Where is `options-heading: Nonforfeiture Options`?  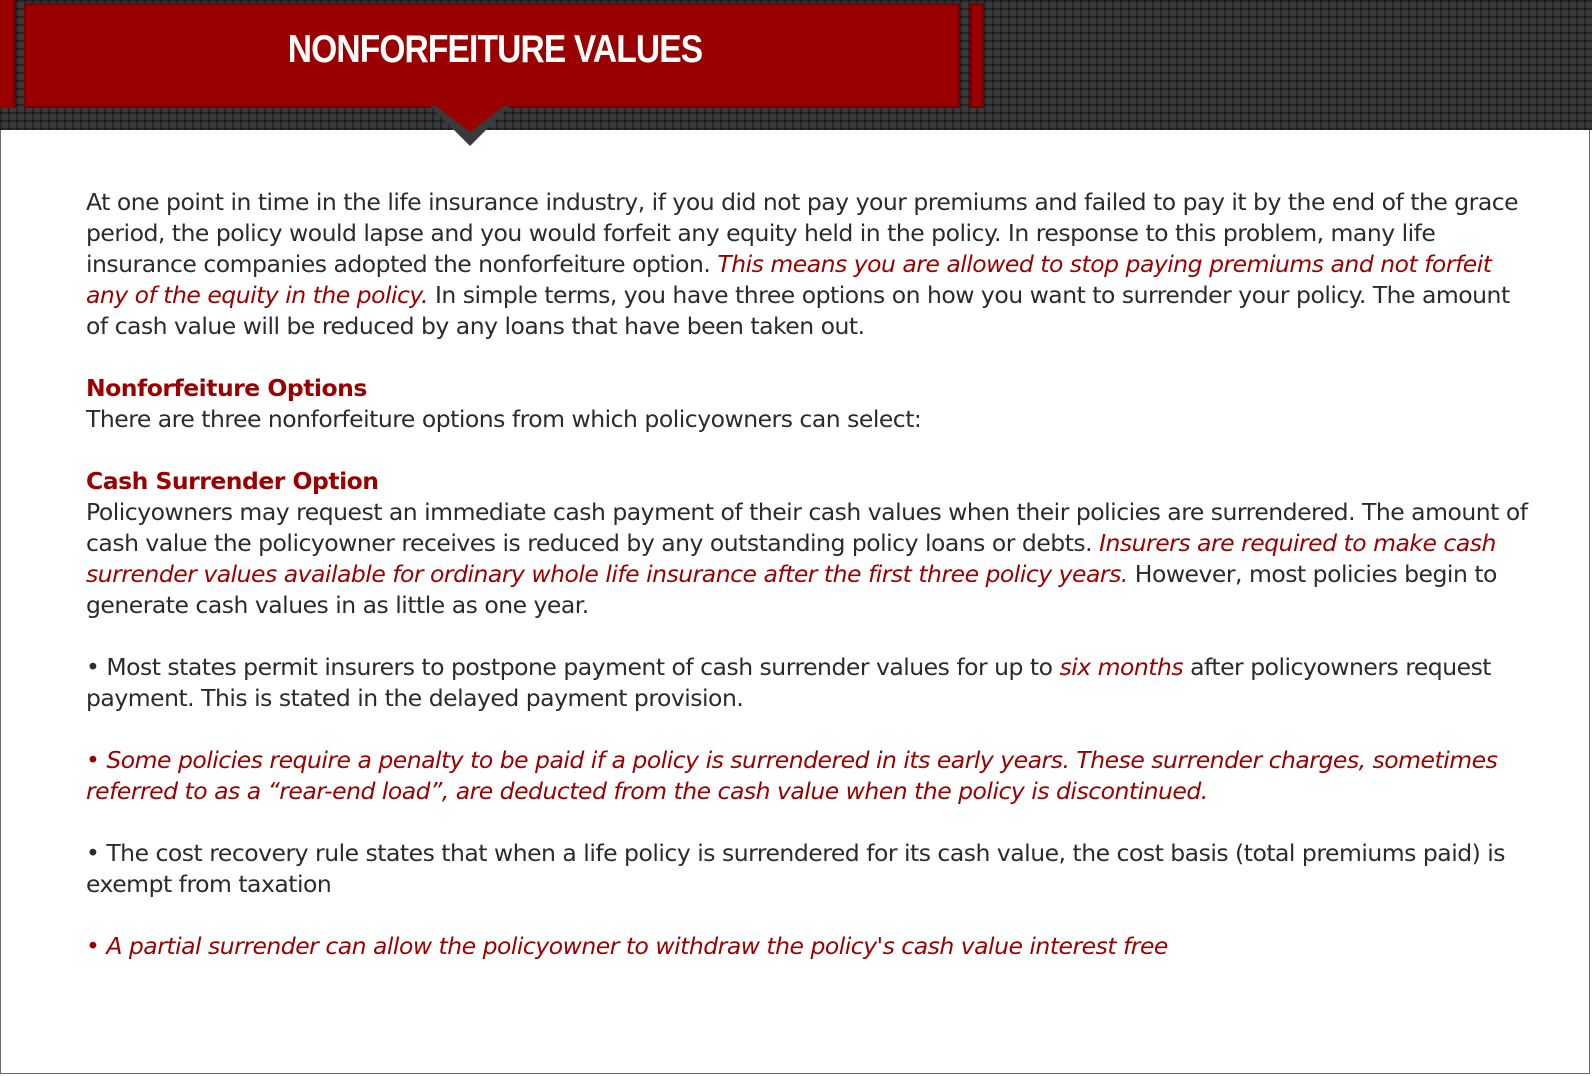
options-heading: Nonforfeiture Options is located at coordinates (226, 388).